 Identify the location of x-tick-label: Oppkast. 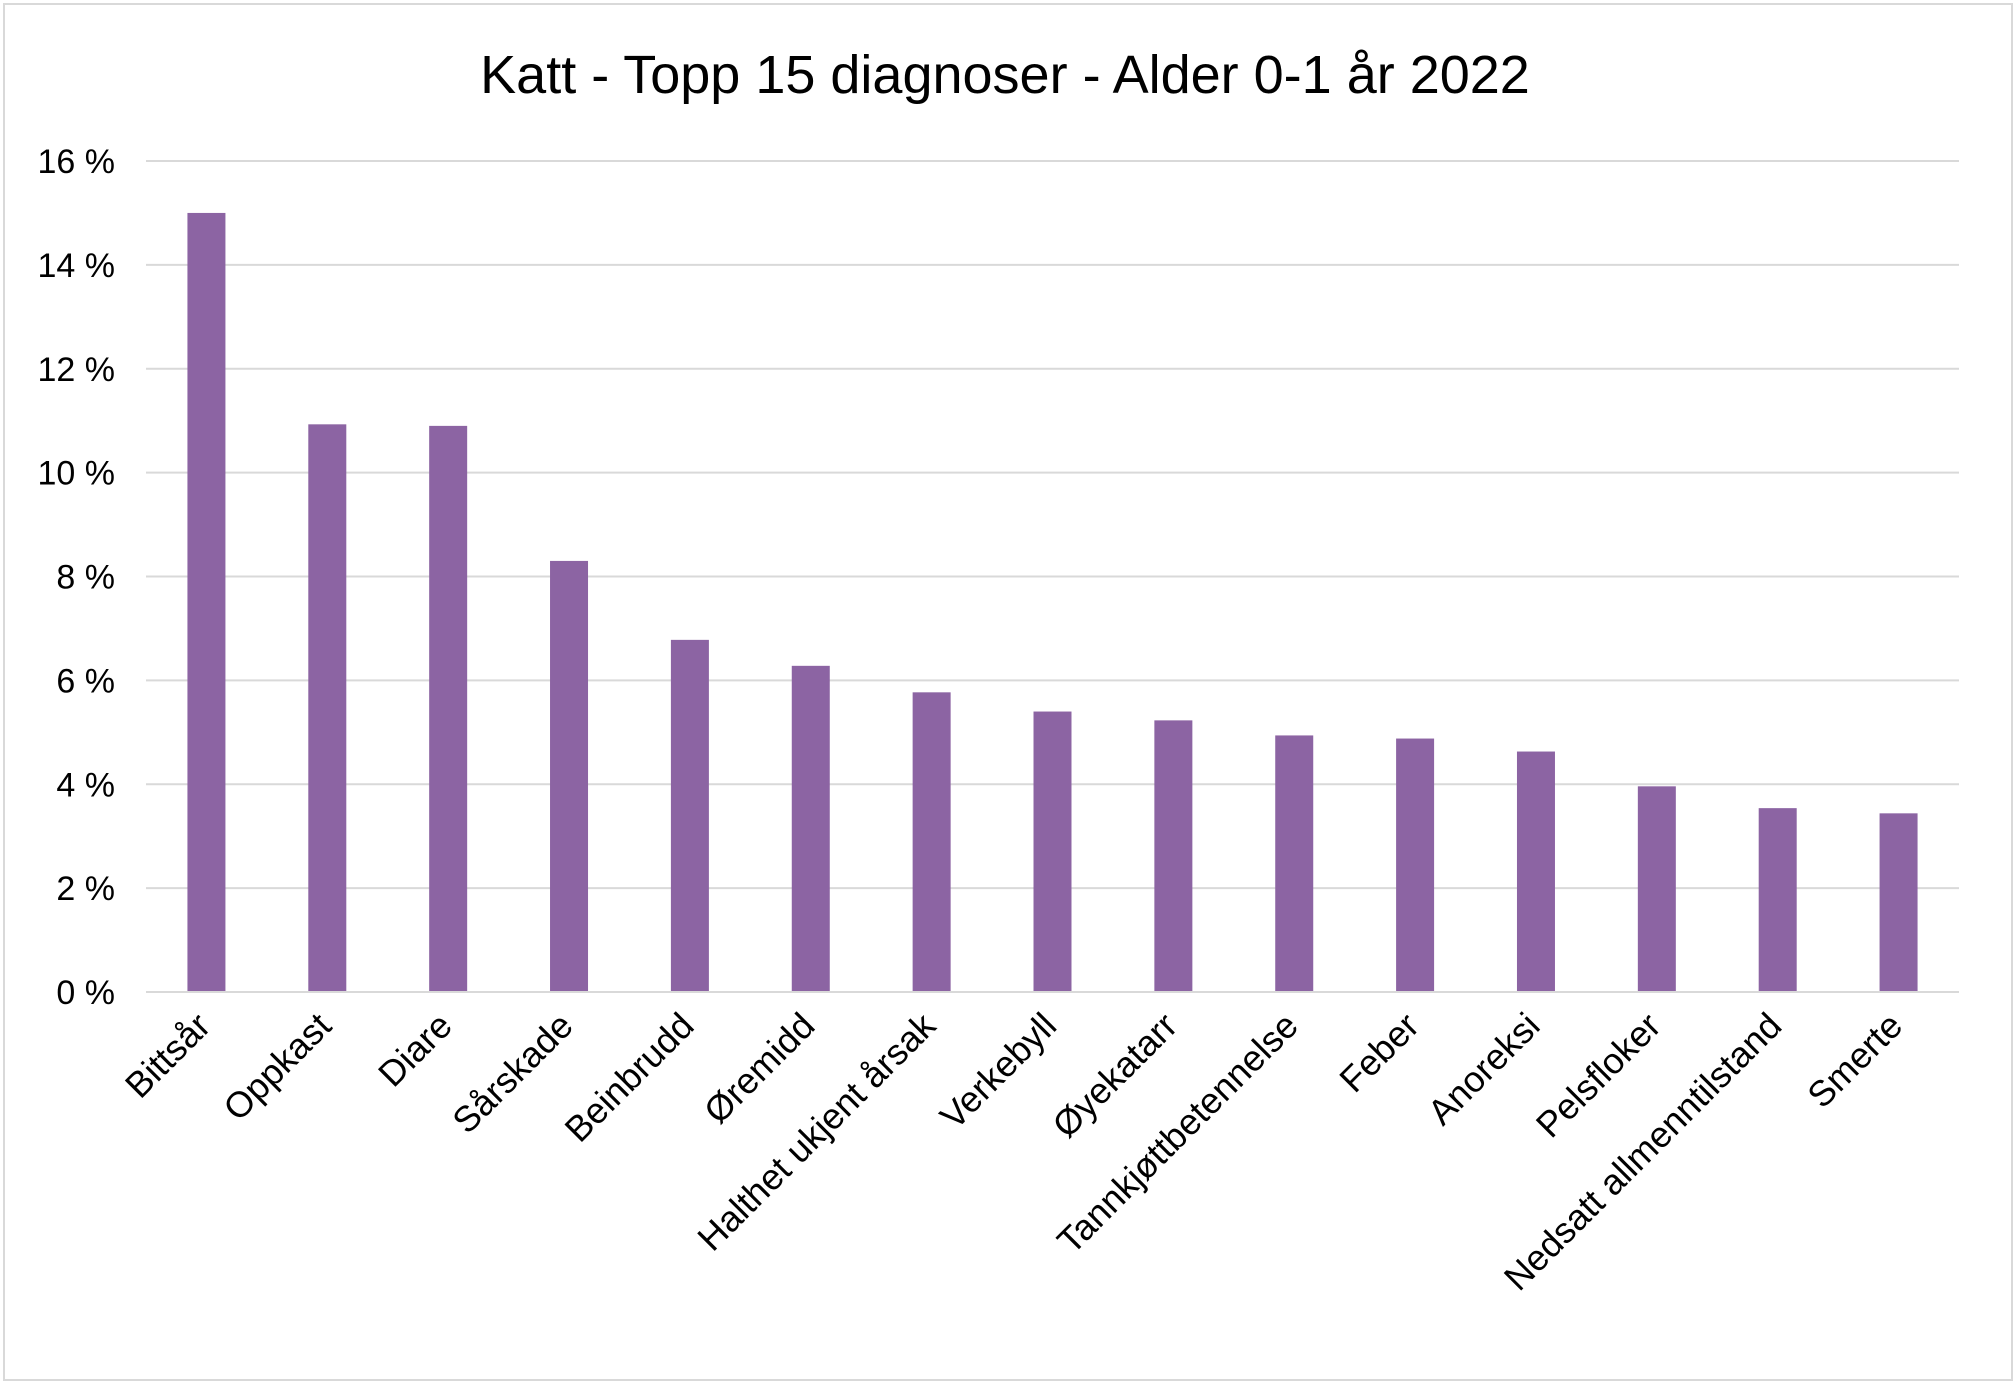
(277, 1067).